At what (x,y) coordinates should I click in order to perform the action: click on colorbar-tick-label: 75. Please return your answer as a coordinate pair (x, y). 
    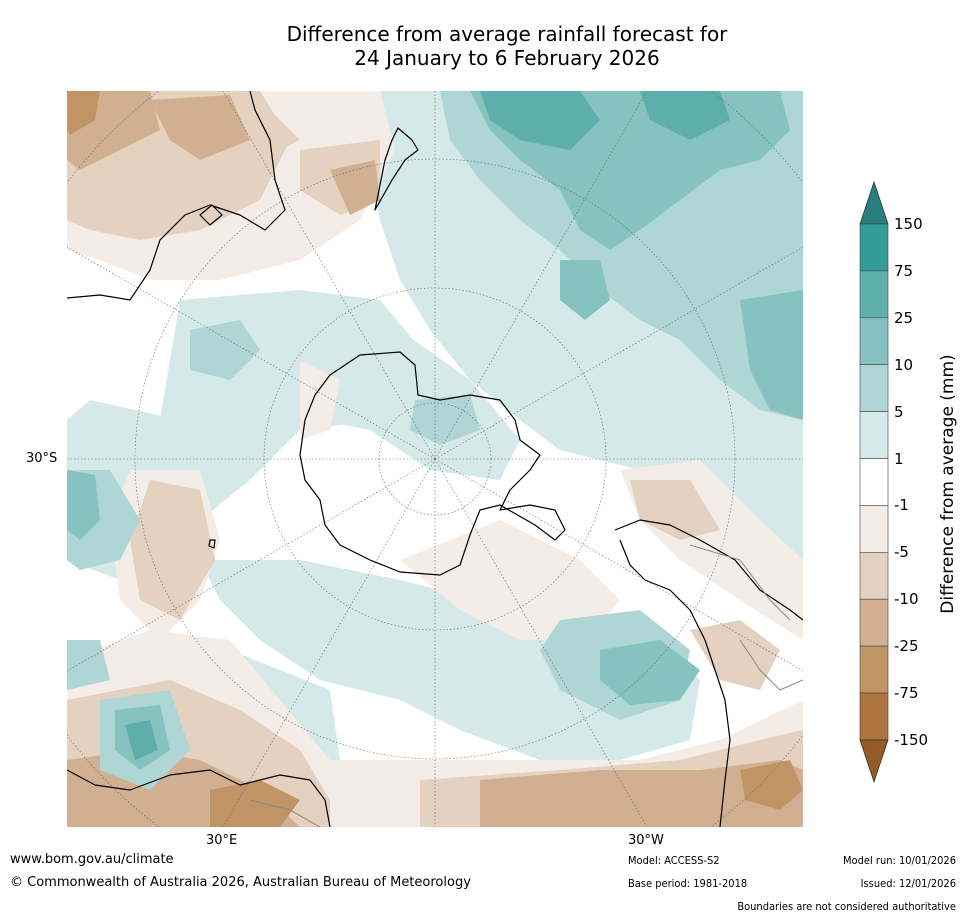
    Looking at the image, I should click on (904, 270).